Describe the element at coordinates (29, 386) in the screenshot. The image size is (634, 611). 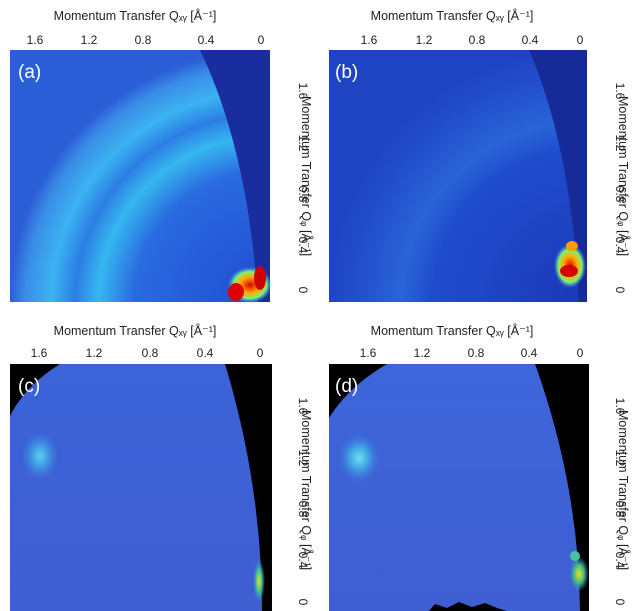
I see `panel-label: (c)` at that location.